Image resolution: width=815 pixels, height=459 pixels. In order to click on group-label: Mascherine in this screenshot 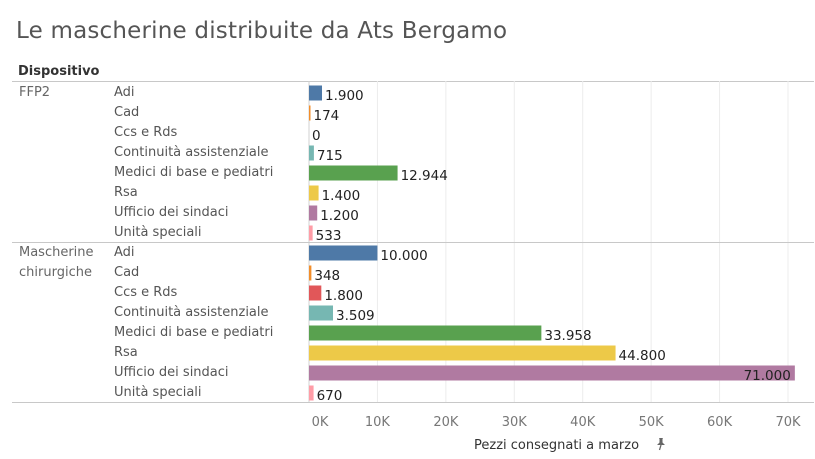, I will do `click(56, 252)`.